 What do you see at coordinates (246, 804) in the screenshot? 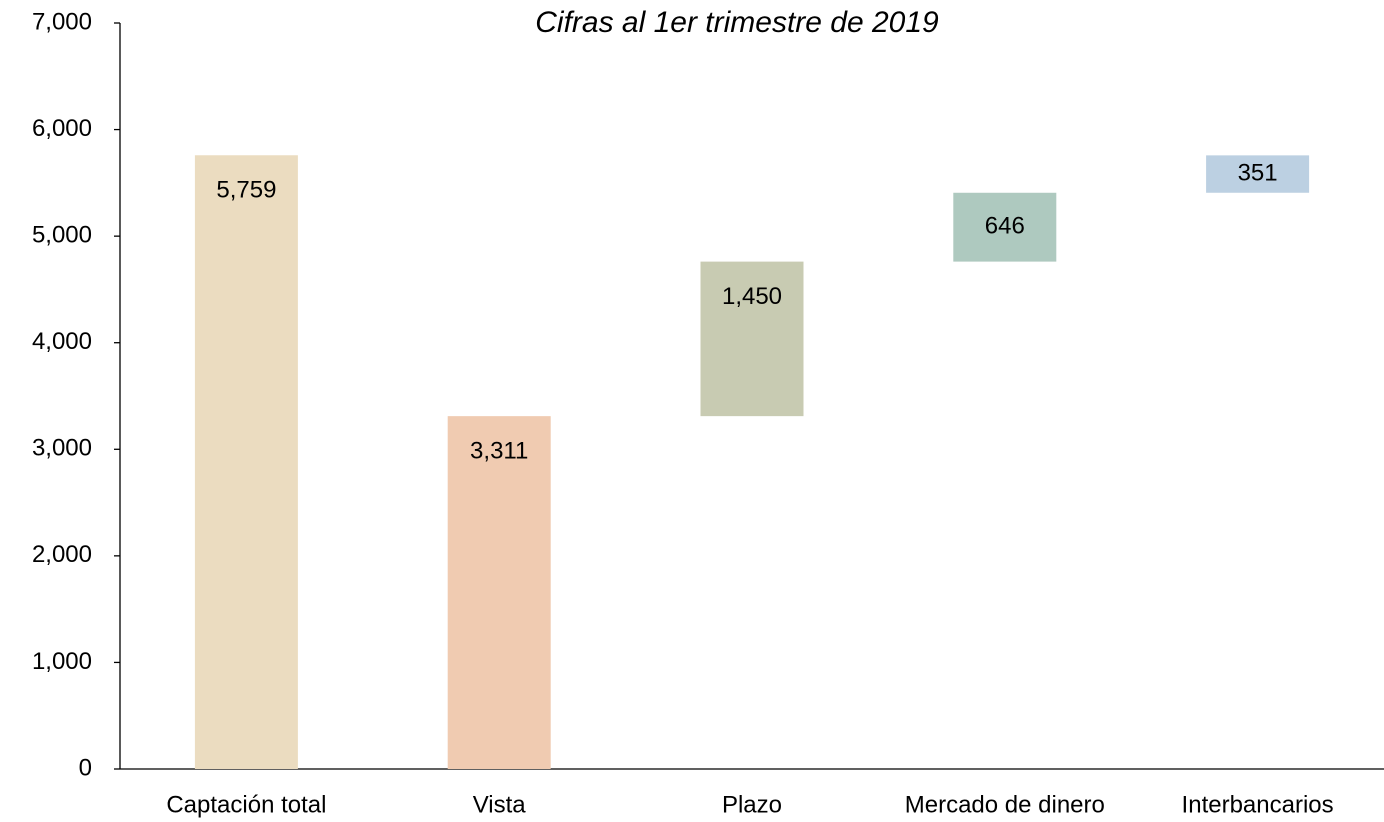
I see `x-tick-label: Captación total` at bounding box center [246, 804].